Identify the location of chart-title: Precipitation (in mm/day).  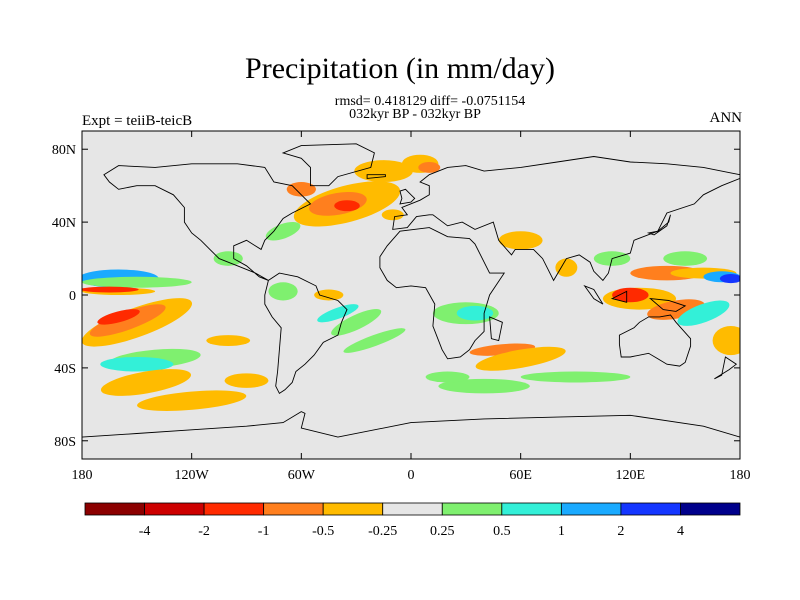
(400, 68).